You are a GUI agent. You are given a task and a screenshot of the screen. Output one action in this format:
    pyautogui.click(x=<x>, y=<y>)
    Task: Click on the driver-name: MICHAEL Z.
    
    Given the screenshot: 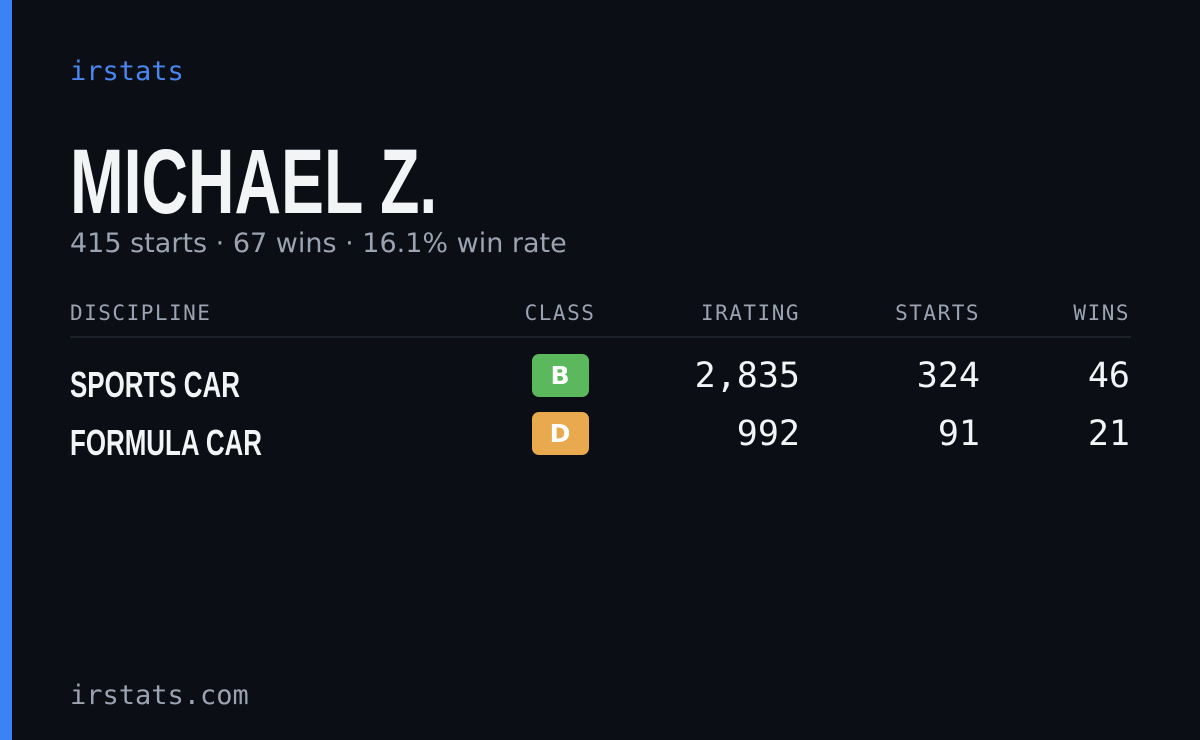 What is the action you would take?
    pyautogui.click(x=254, y=182)
    